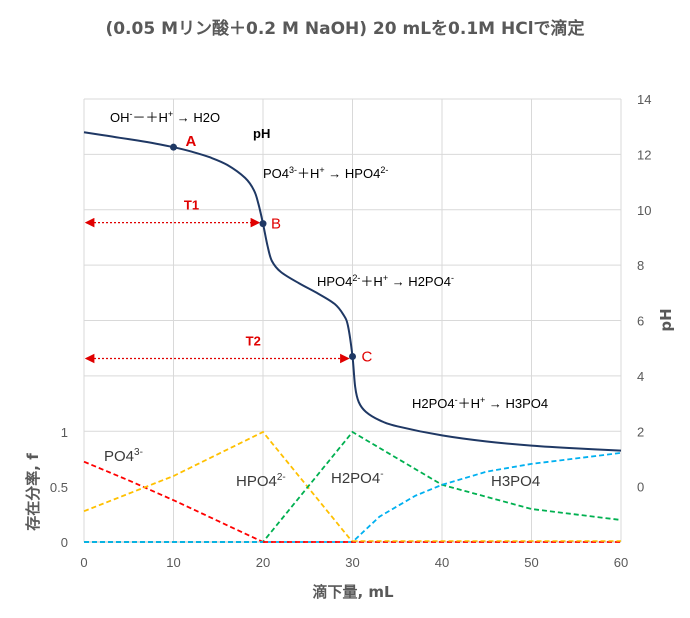 Image resolution: width=690 pixels, height=618 pixels. Describe the element at coordinates (621, 562) in the screenshot. I see `x-tick-label: 60` at that location.